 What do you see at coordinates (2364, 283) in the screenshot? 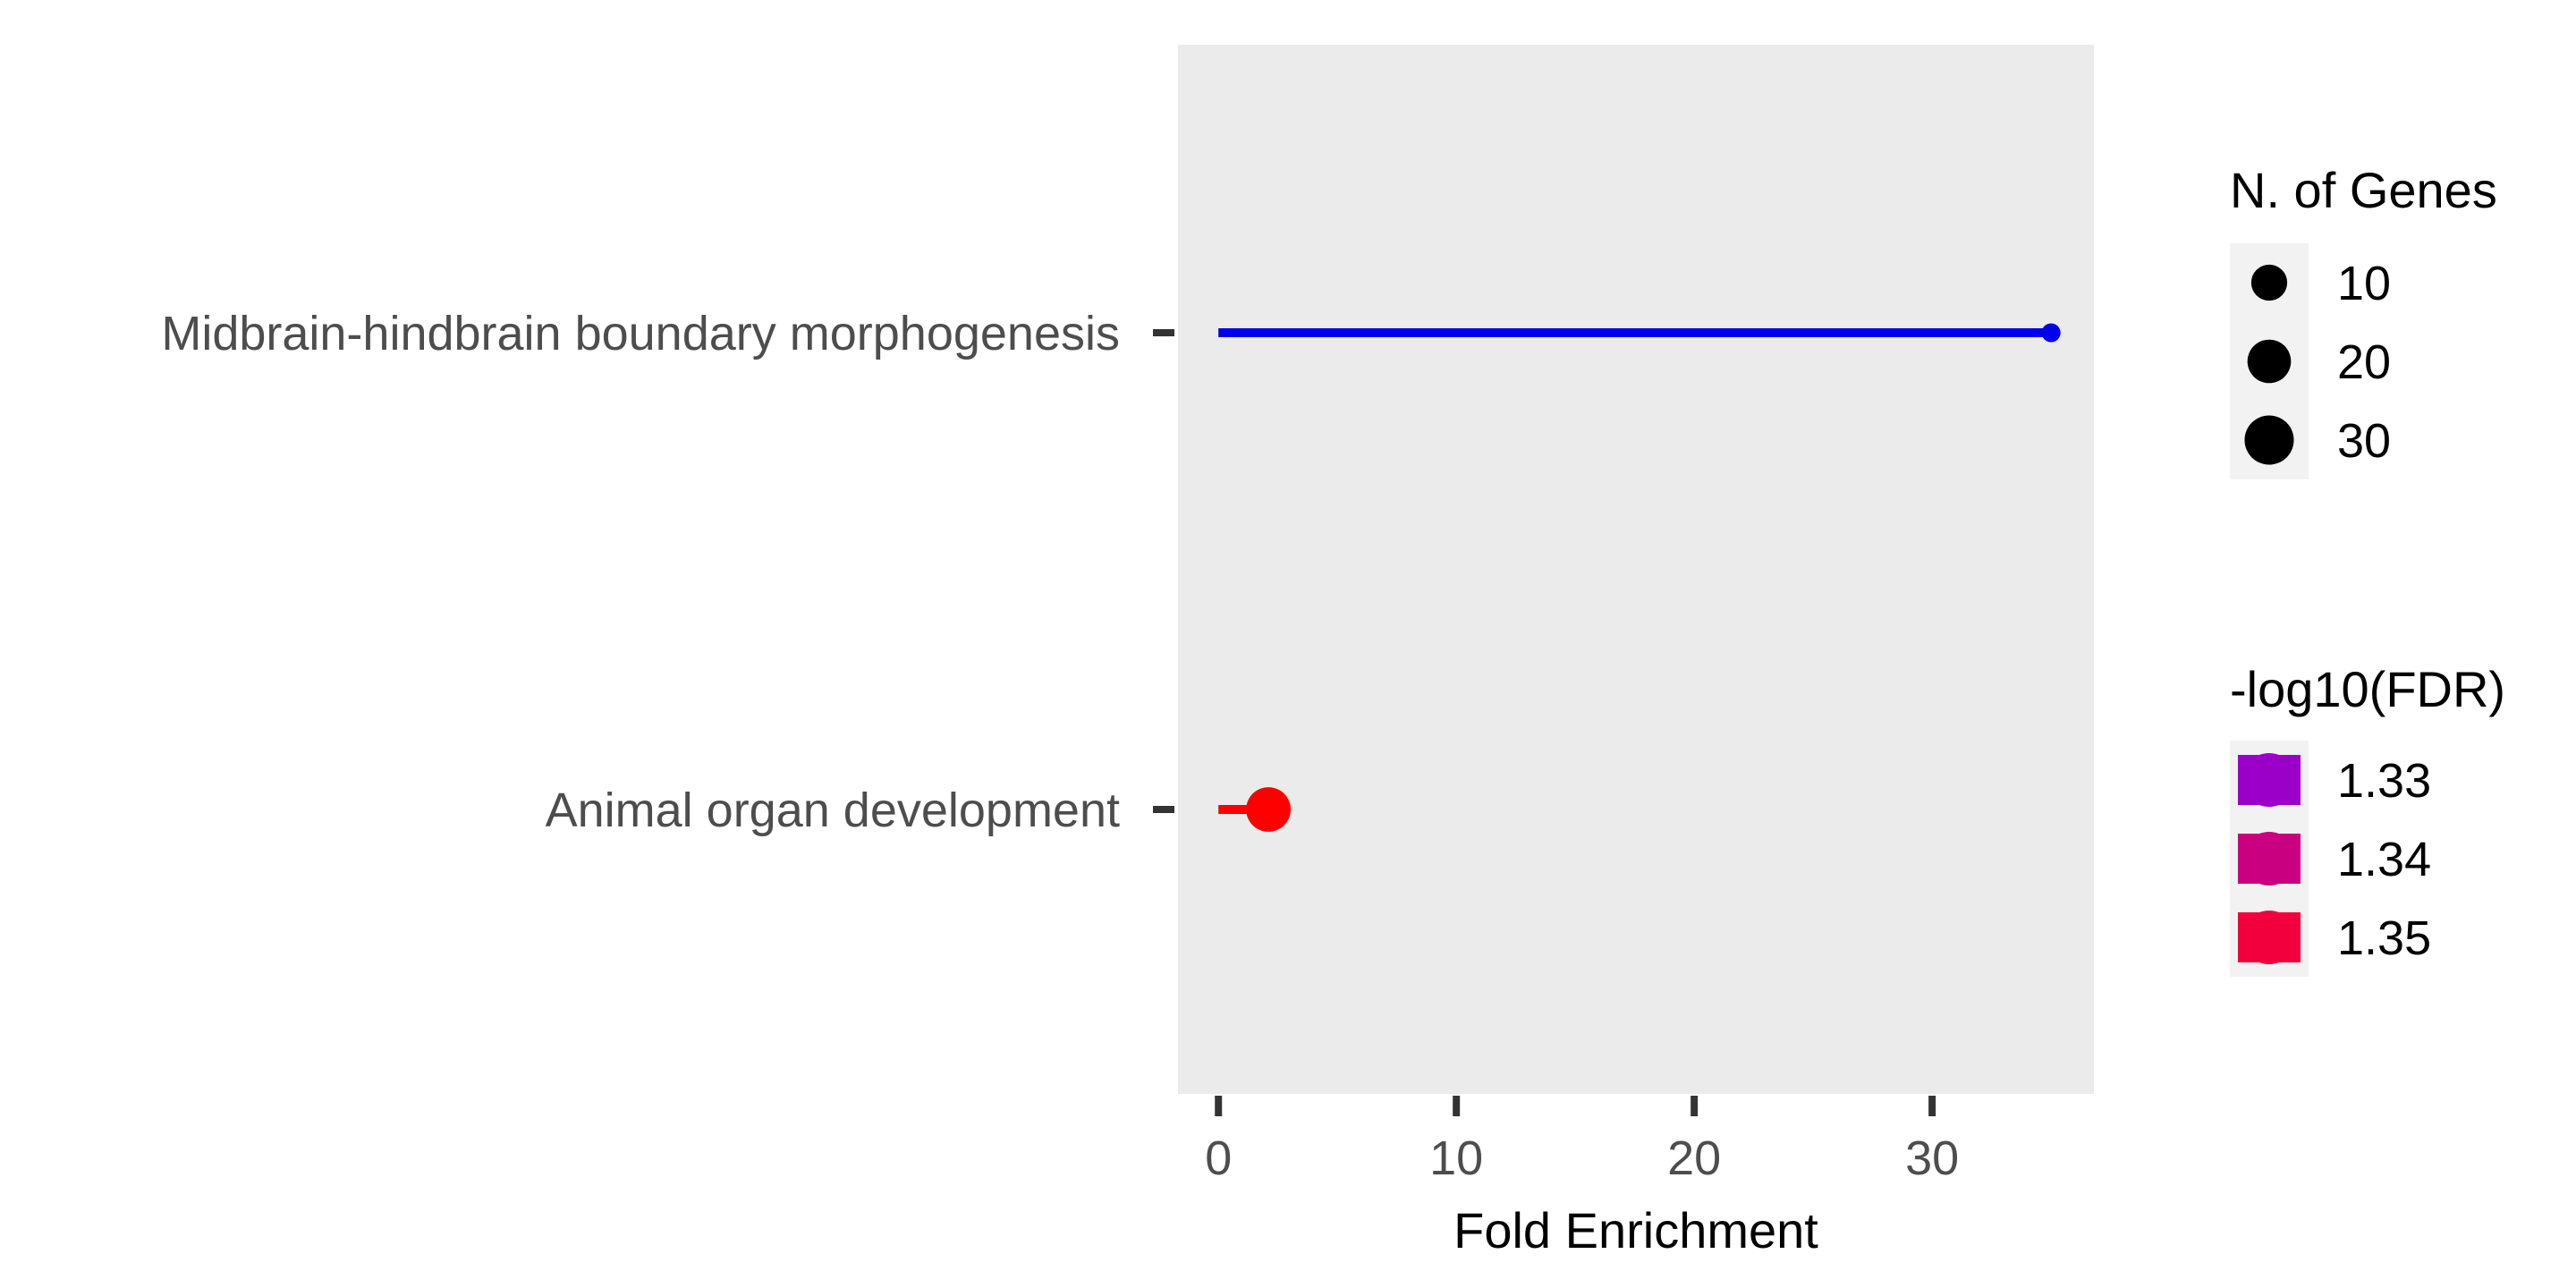
I see `size-legend-label: 10` at bounding box center [2364, 283].